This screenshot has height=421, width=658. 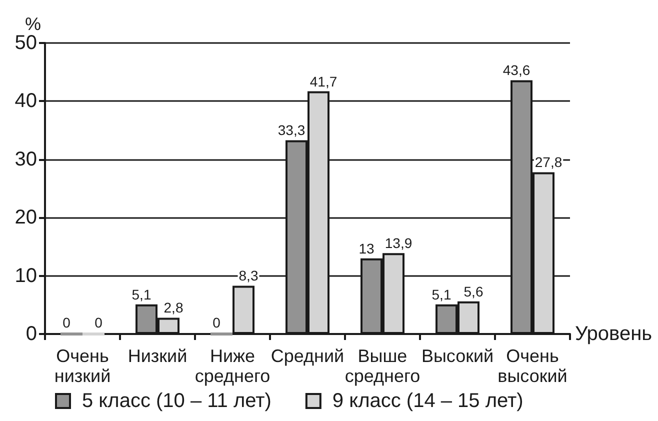 I want to click on data-label: 13,9, so click(x=398, y=243).